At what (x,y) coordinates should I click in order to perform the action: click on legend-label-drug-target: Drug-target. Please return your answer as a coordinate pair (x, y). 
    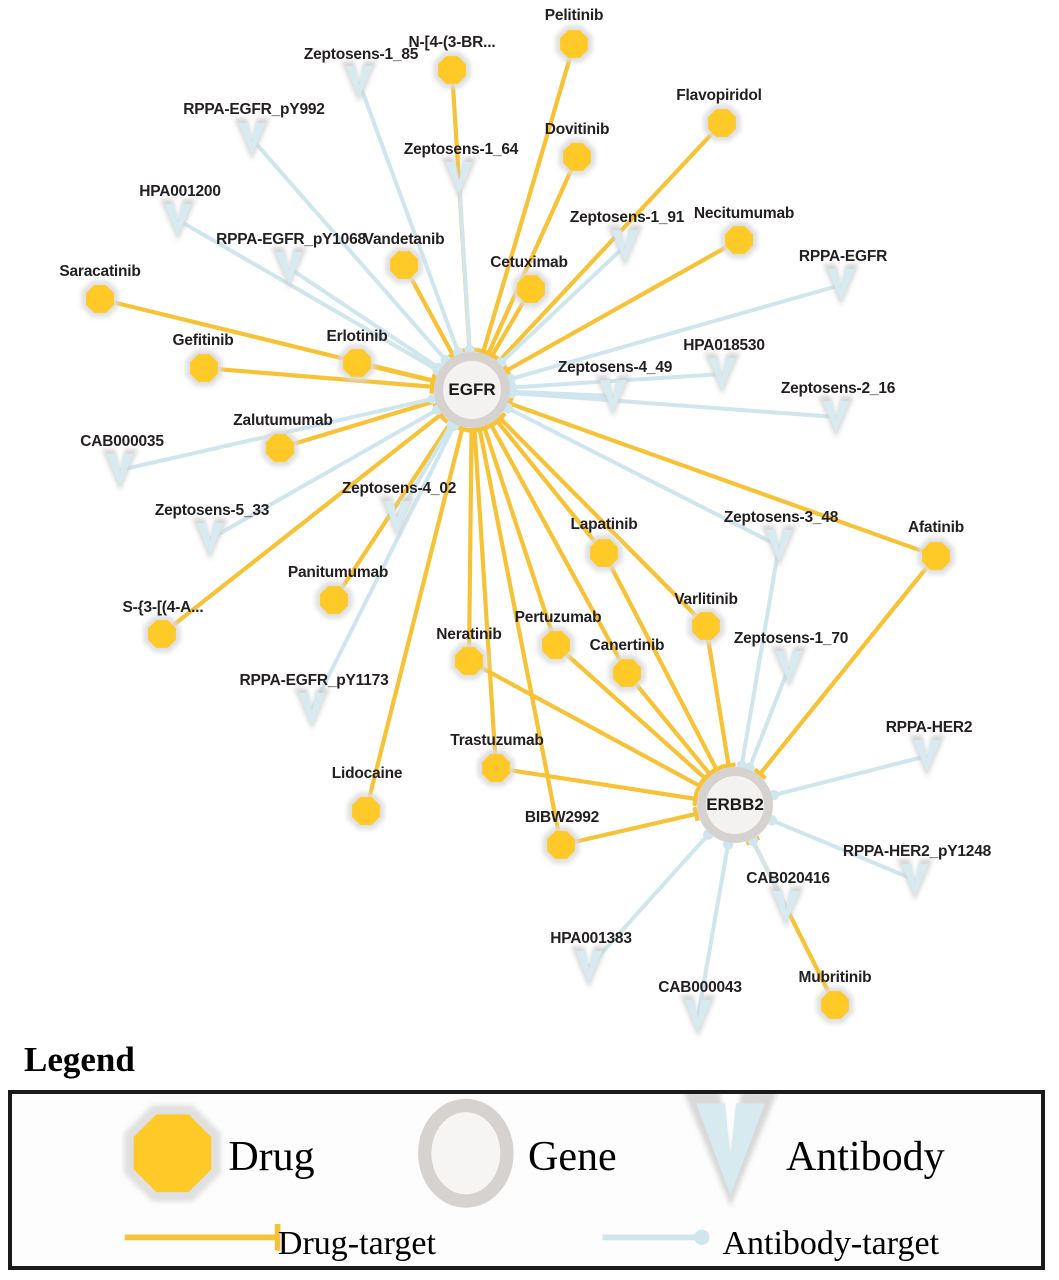
    Looking at the image, I should click on (356, 1243).